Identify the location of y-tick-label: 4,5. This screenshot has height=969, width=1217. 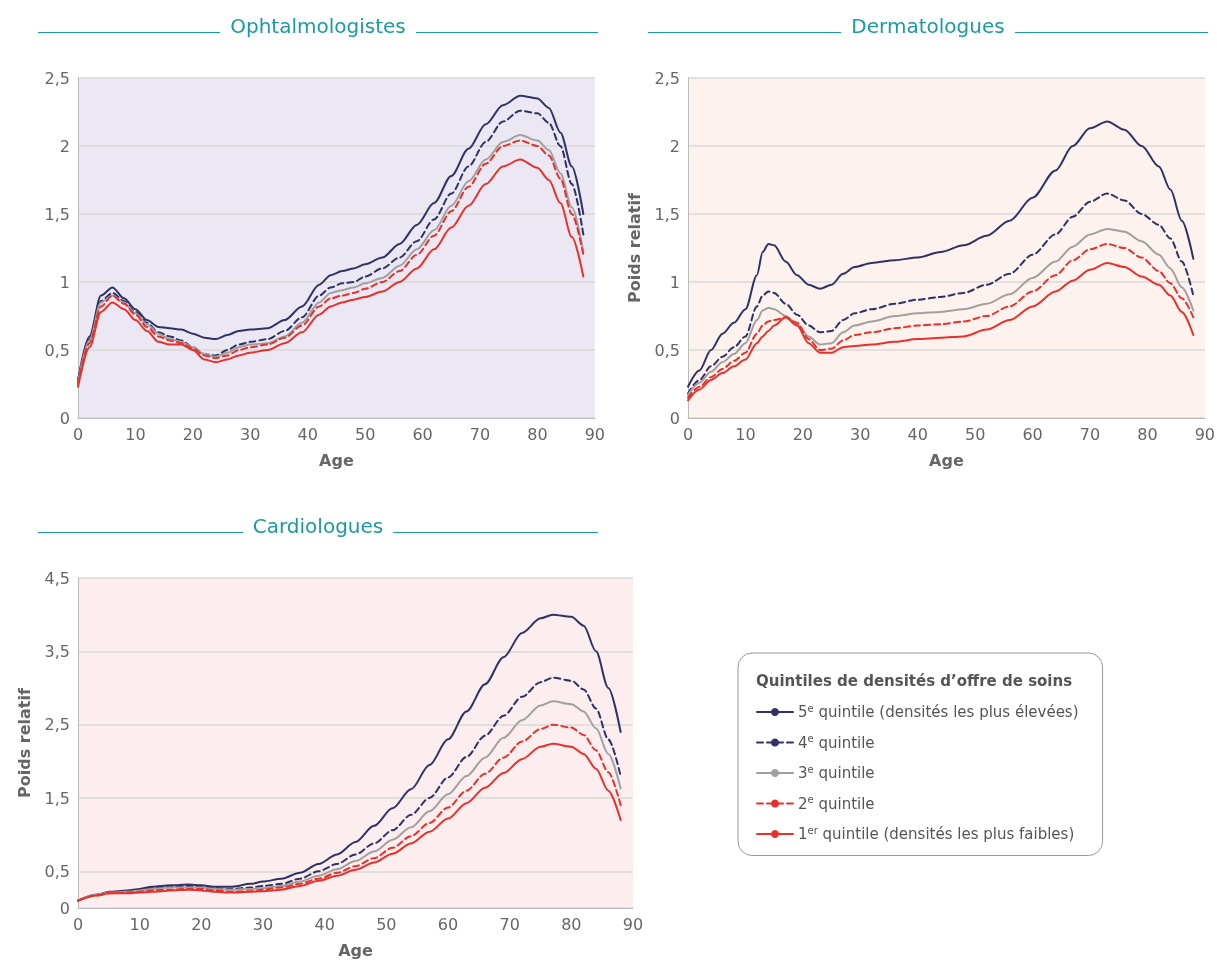
(57, 578).